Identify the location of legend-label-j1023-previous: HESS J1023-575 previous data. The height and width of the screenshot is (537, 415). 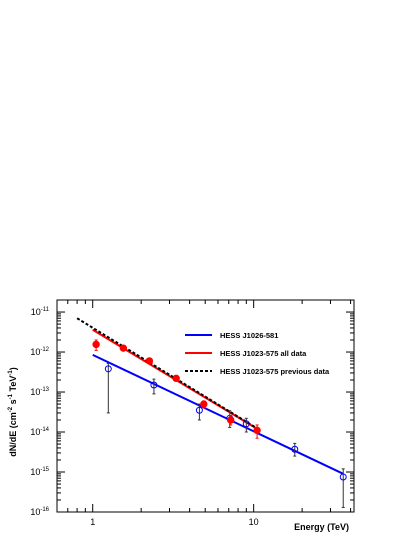
(275, 371).